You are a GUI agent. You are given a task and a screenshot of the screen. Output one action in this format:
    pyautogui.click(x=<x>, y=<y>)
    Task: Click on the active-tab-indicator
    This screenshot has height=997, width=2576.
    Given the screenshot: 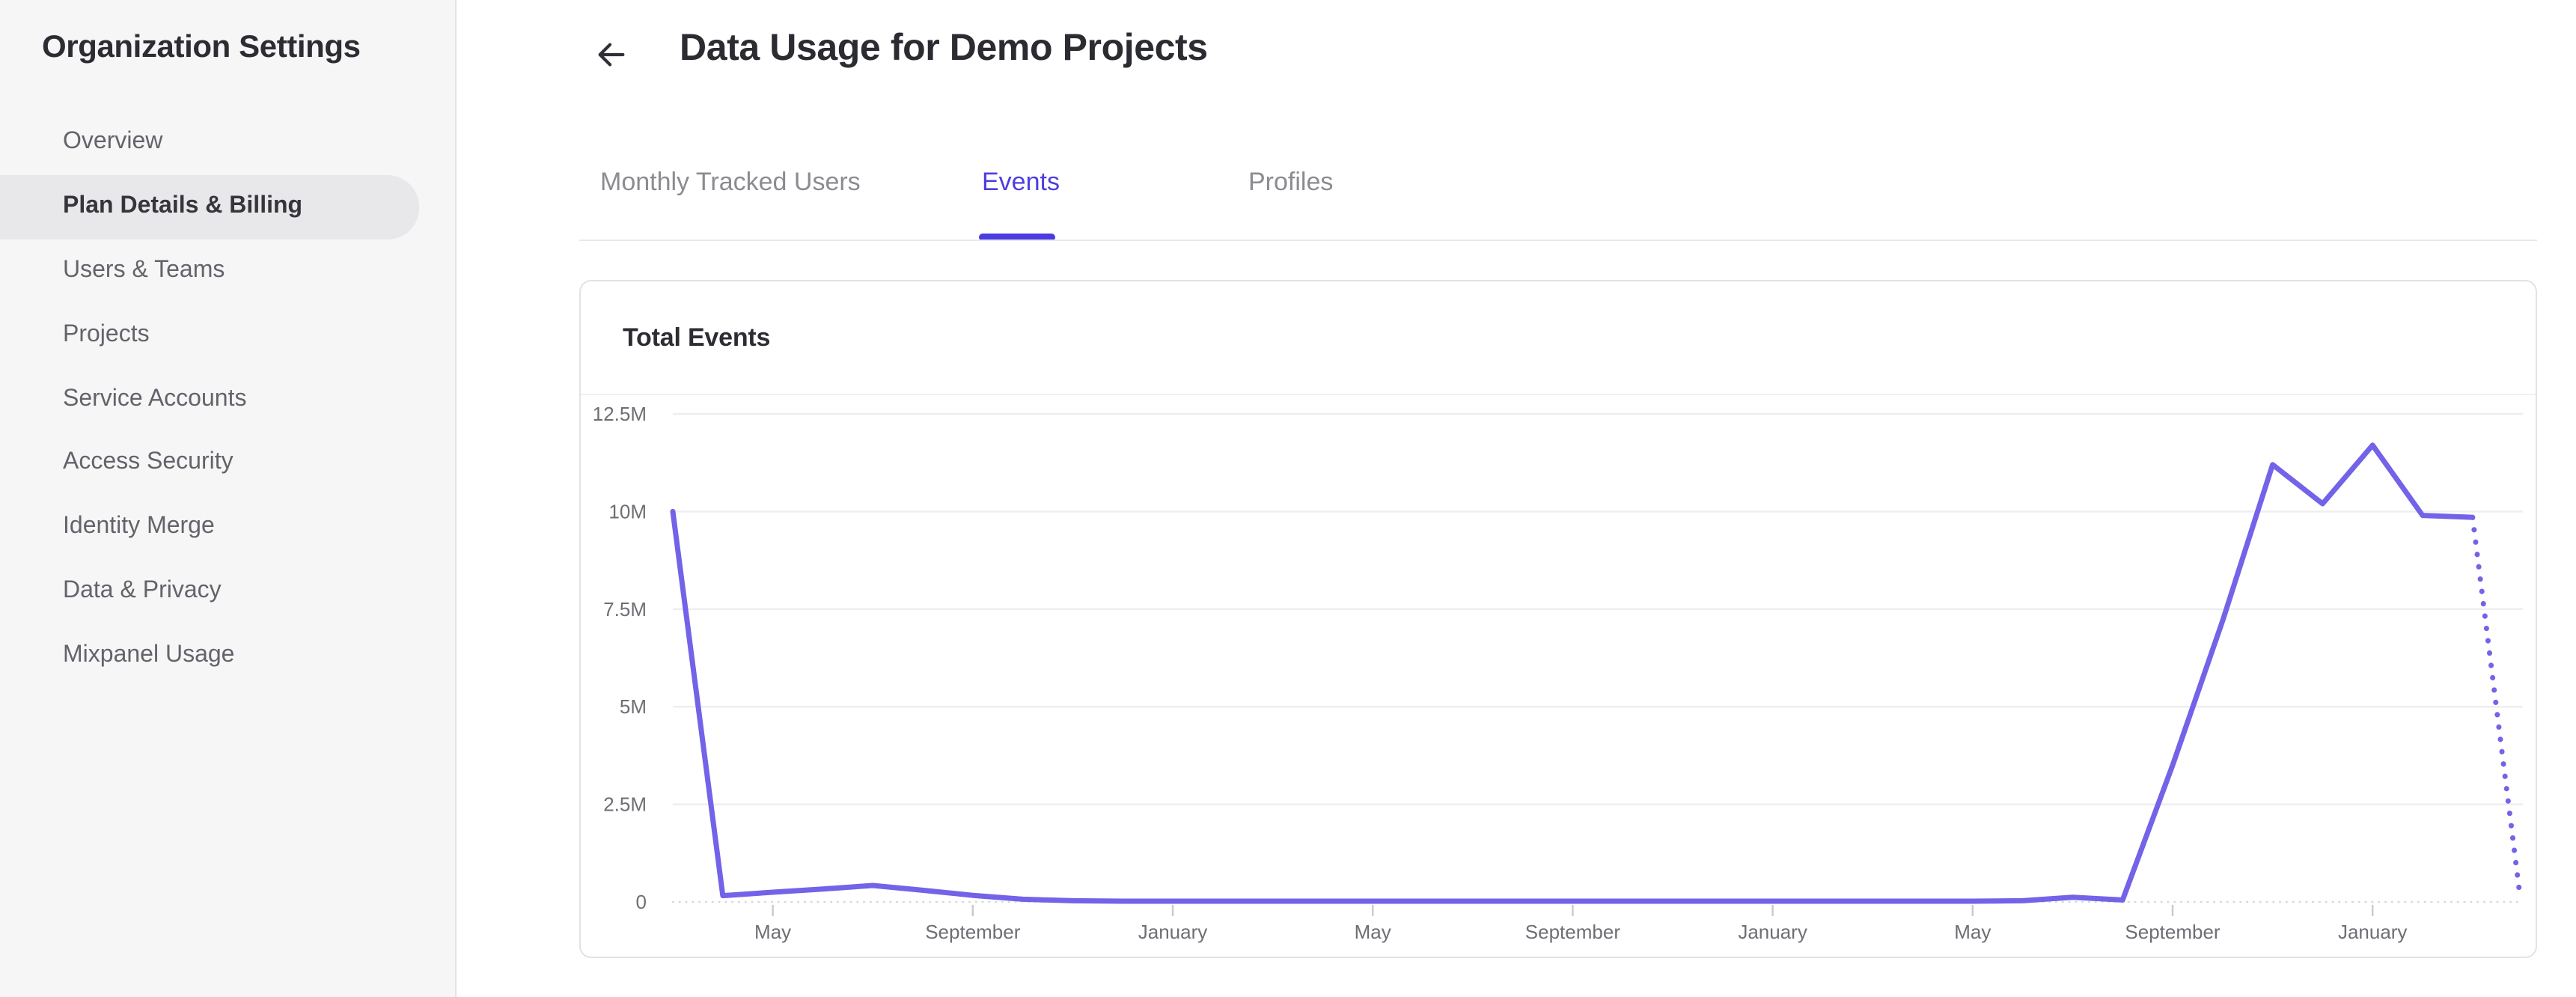 What is the action you would take?
    pyautogui.click(x=1017, y=237)
    